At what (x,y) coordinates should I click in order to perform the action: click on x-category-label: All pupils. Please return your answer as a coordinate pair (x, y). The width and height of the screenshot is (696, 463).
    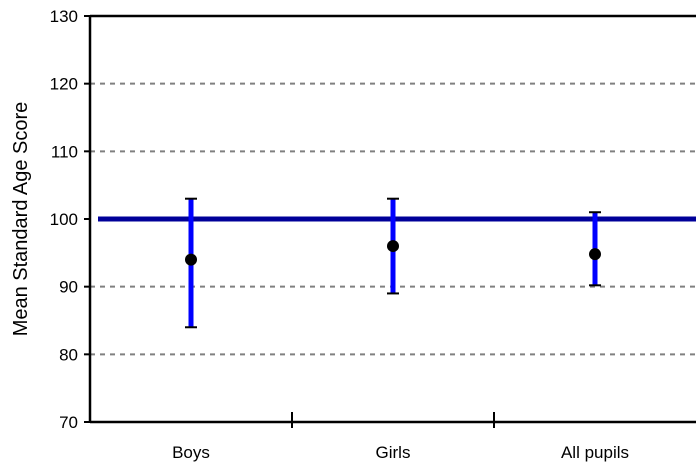
    Looking at the image, I should click on (595, 452).